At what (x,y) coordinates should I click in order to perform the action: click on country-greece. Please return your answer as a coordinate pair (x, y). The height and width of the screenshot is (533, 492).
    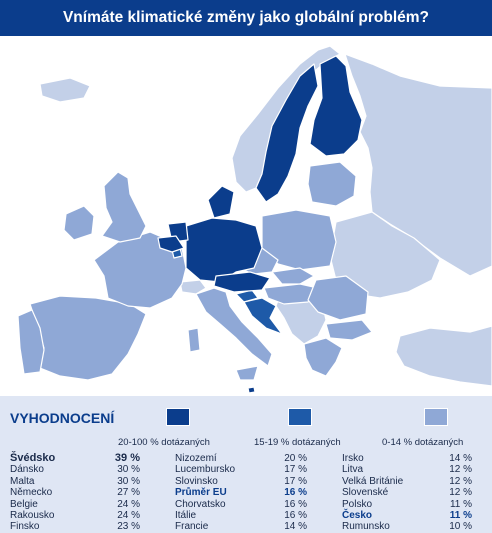
    Looking at the image, I should click on (323, 357).